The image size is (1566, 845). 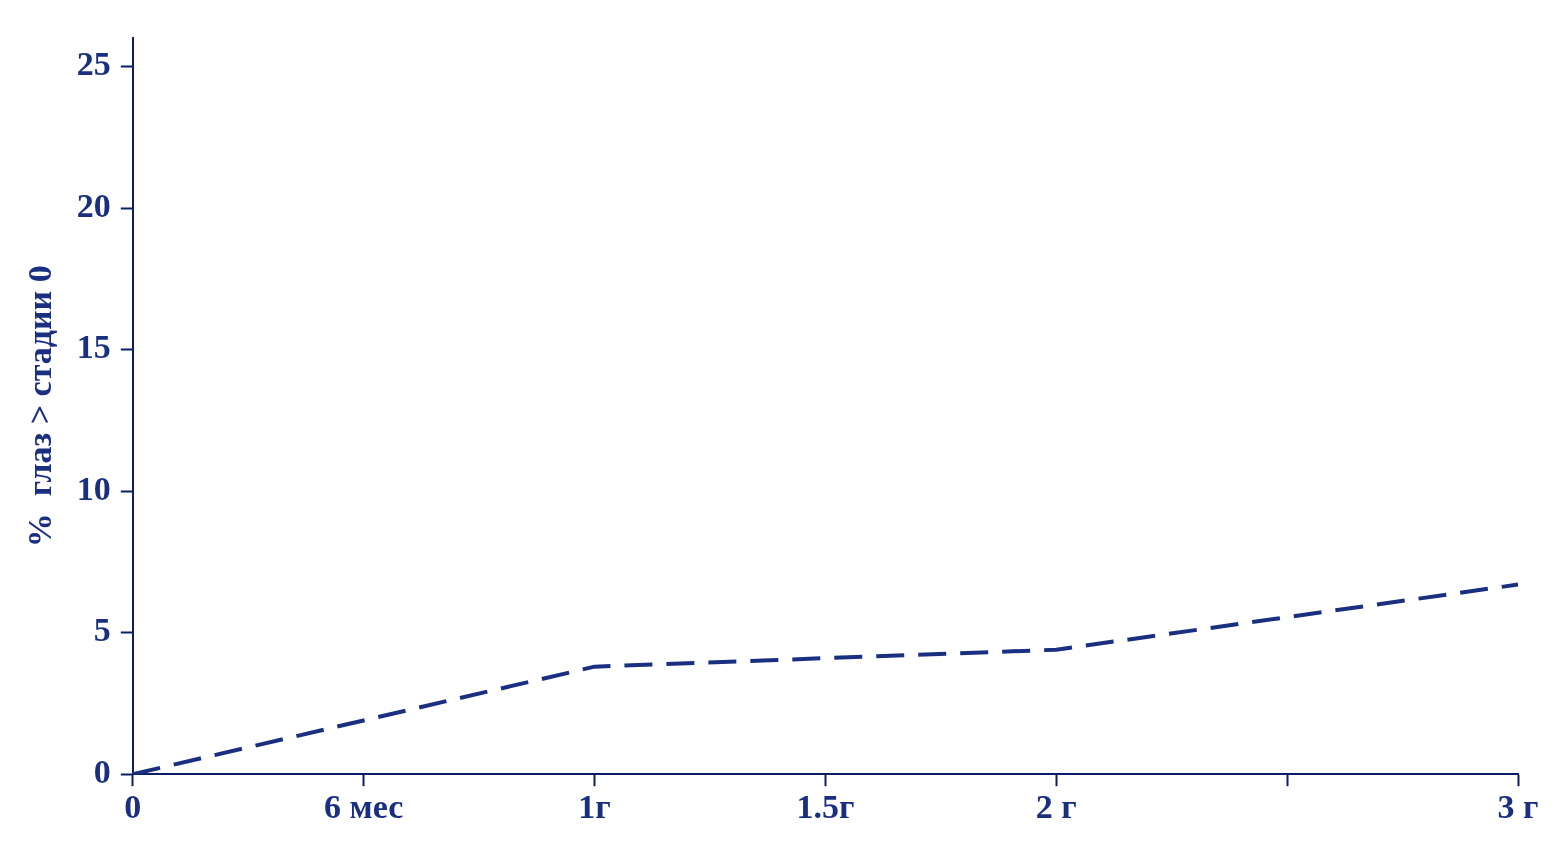 What do you see at coordinates (594, 807) in the screenshot?
I see `x-tick-label: 1г` at bounding box center [594, 807].